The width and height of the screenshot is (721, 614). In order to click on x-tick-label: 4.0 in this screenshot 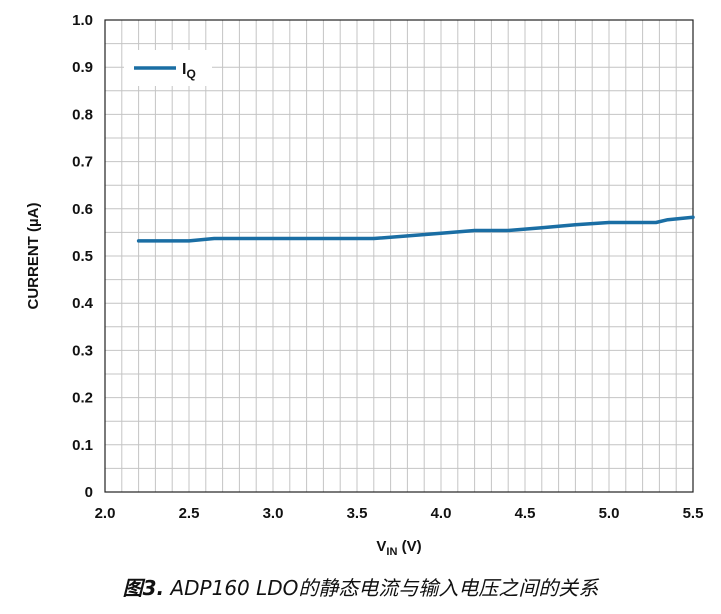, I will do `click(441, 513)`.